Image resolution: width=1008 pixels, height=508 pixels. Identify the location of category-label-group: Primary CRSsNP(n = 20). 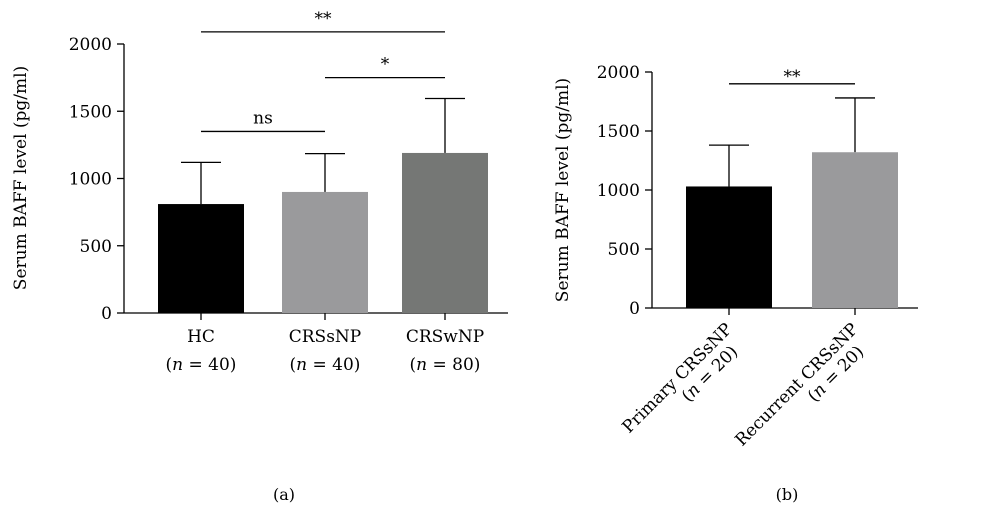
(681, 378).